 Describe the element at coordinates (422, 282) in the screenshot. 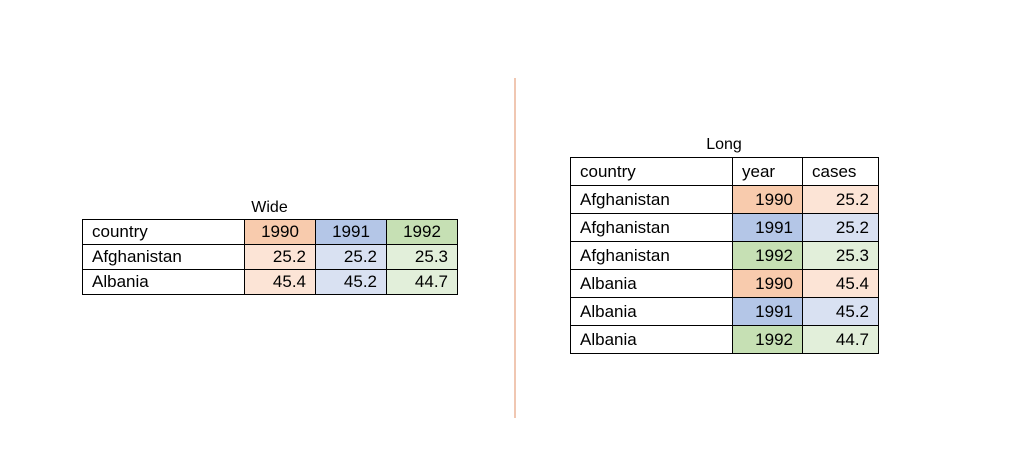

I see `wide-cell-1992: 44.7` at that location.